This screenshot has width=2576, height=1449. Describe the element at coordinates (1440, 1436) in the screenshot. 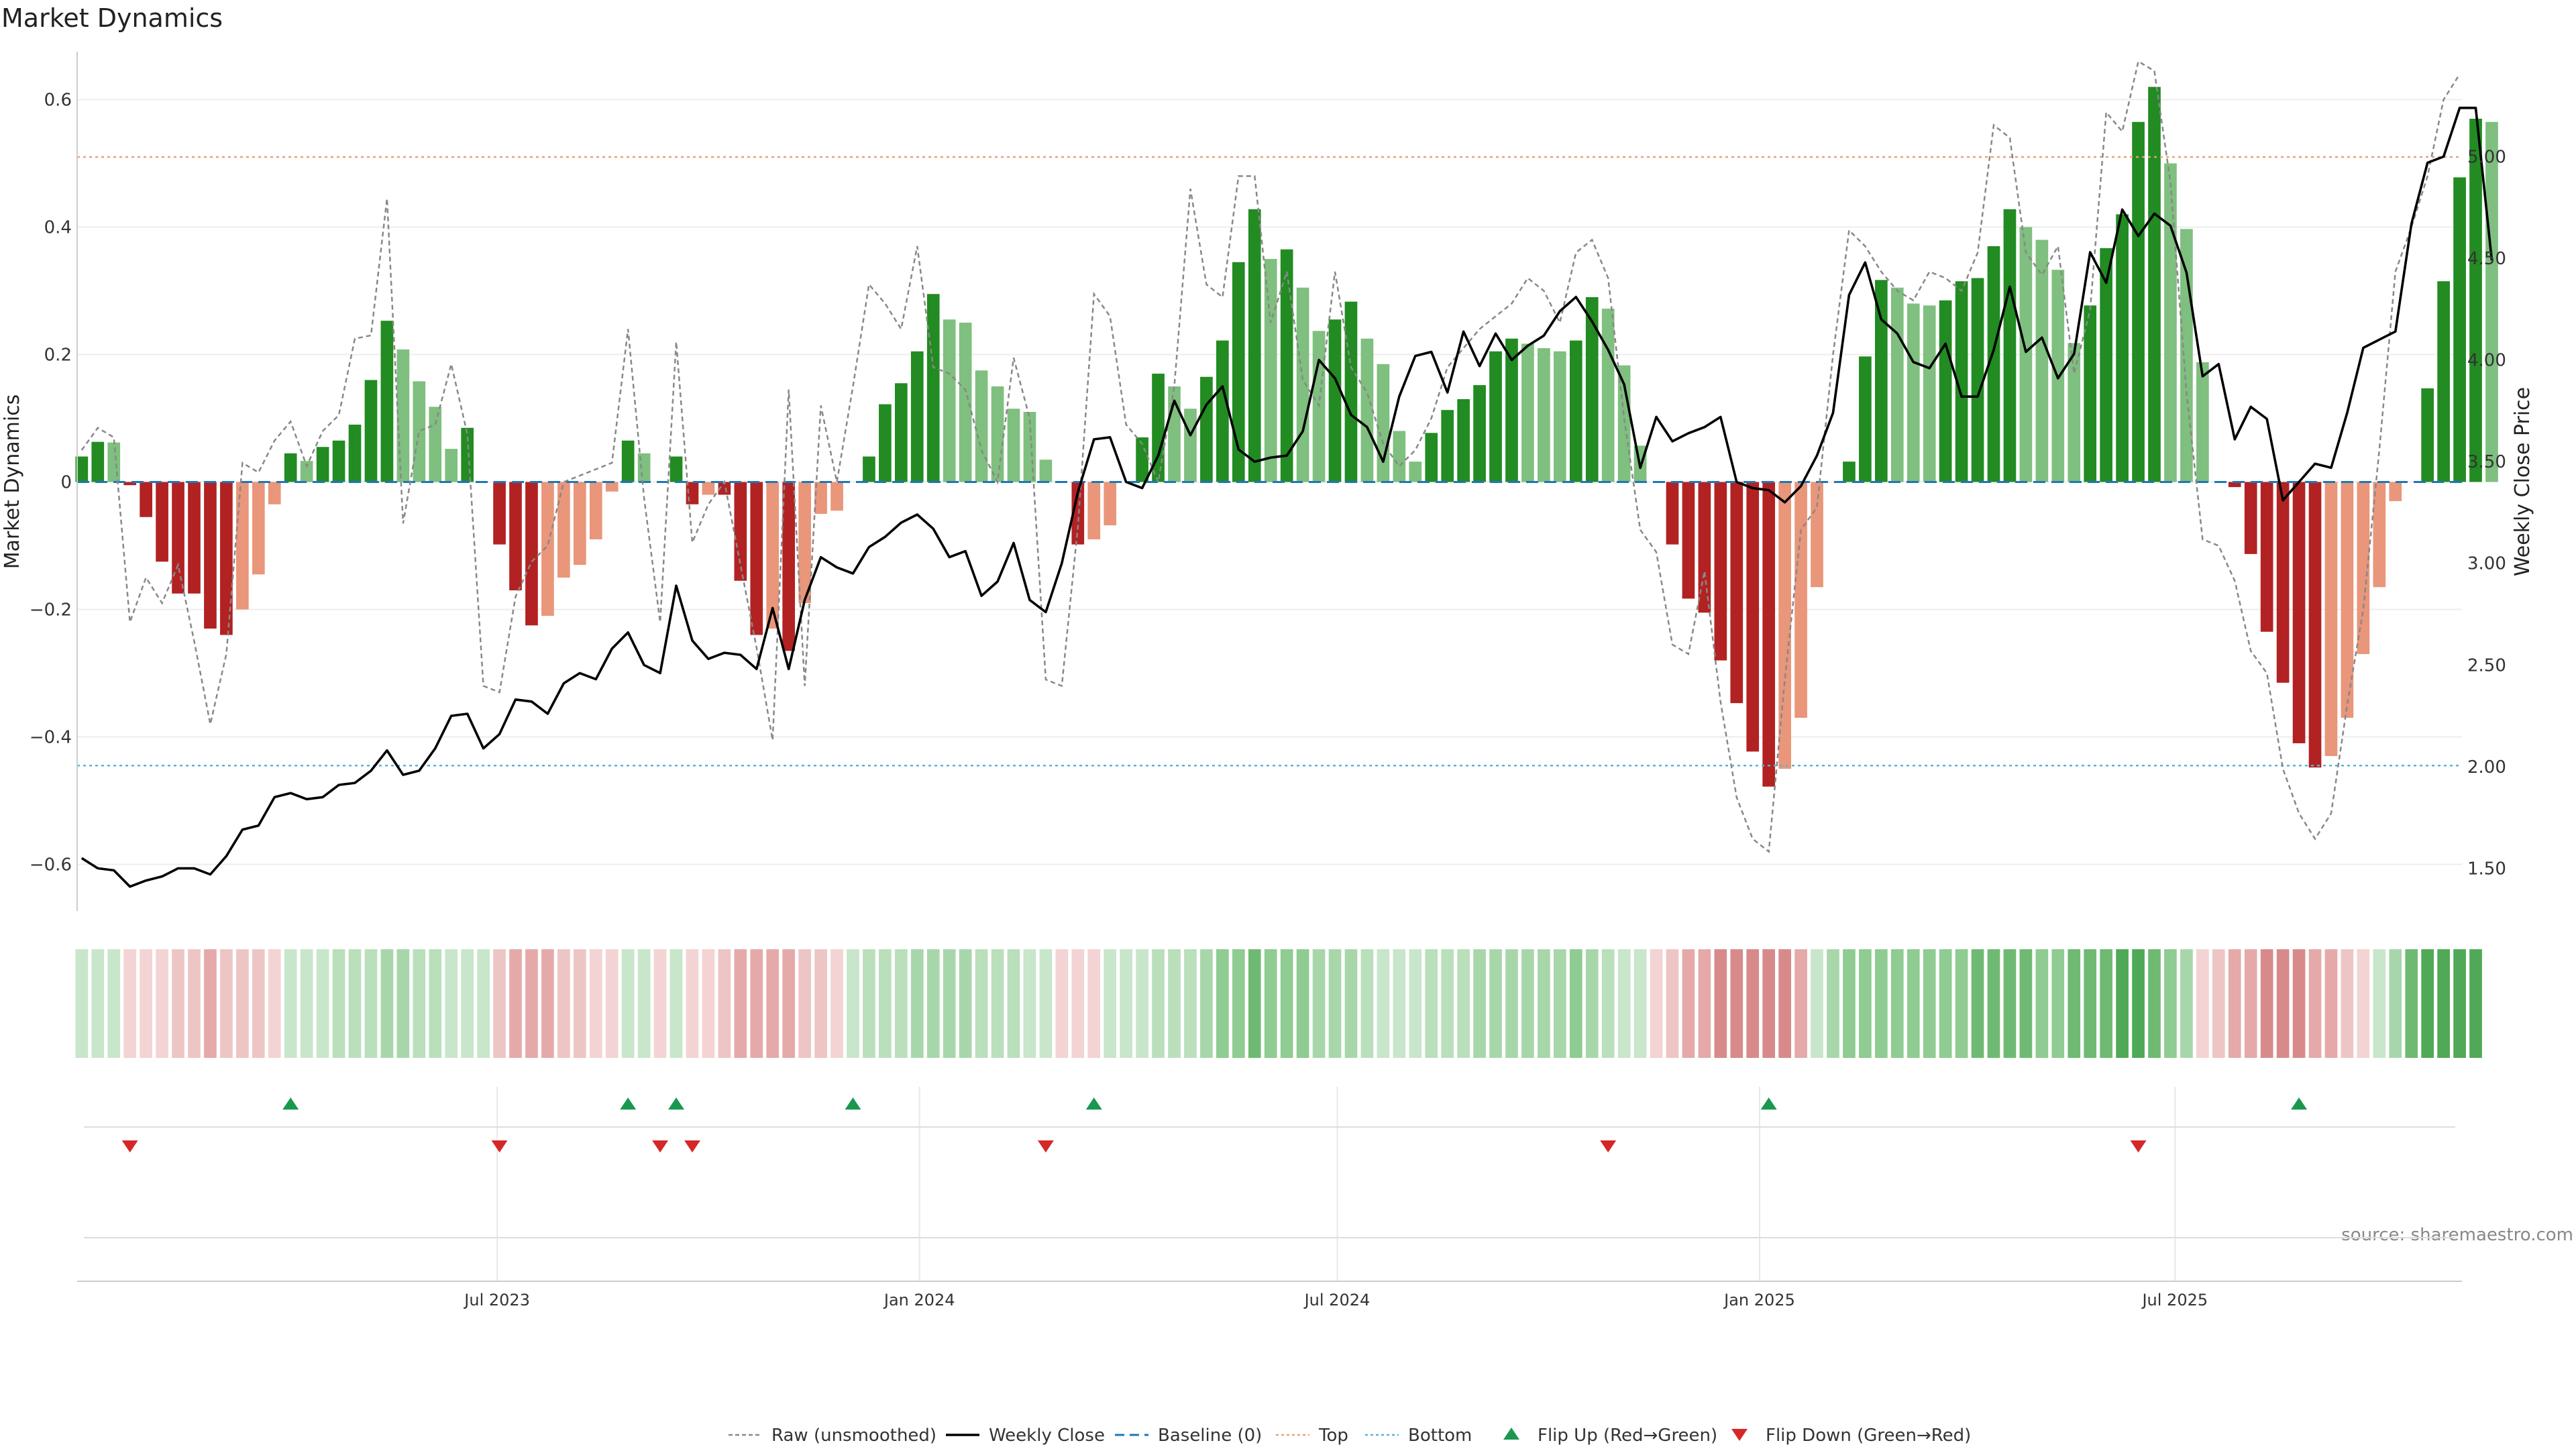

I see `legend-label: Bottom` at that location.